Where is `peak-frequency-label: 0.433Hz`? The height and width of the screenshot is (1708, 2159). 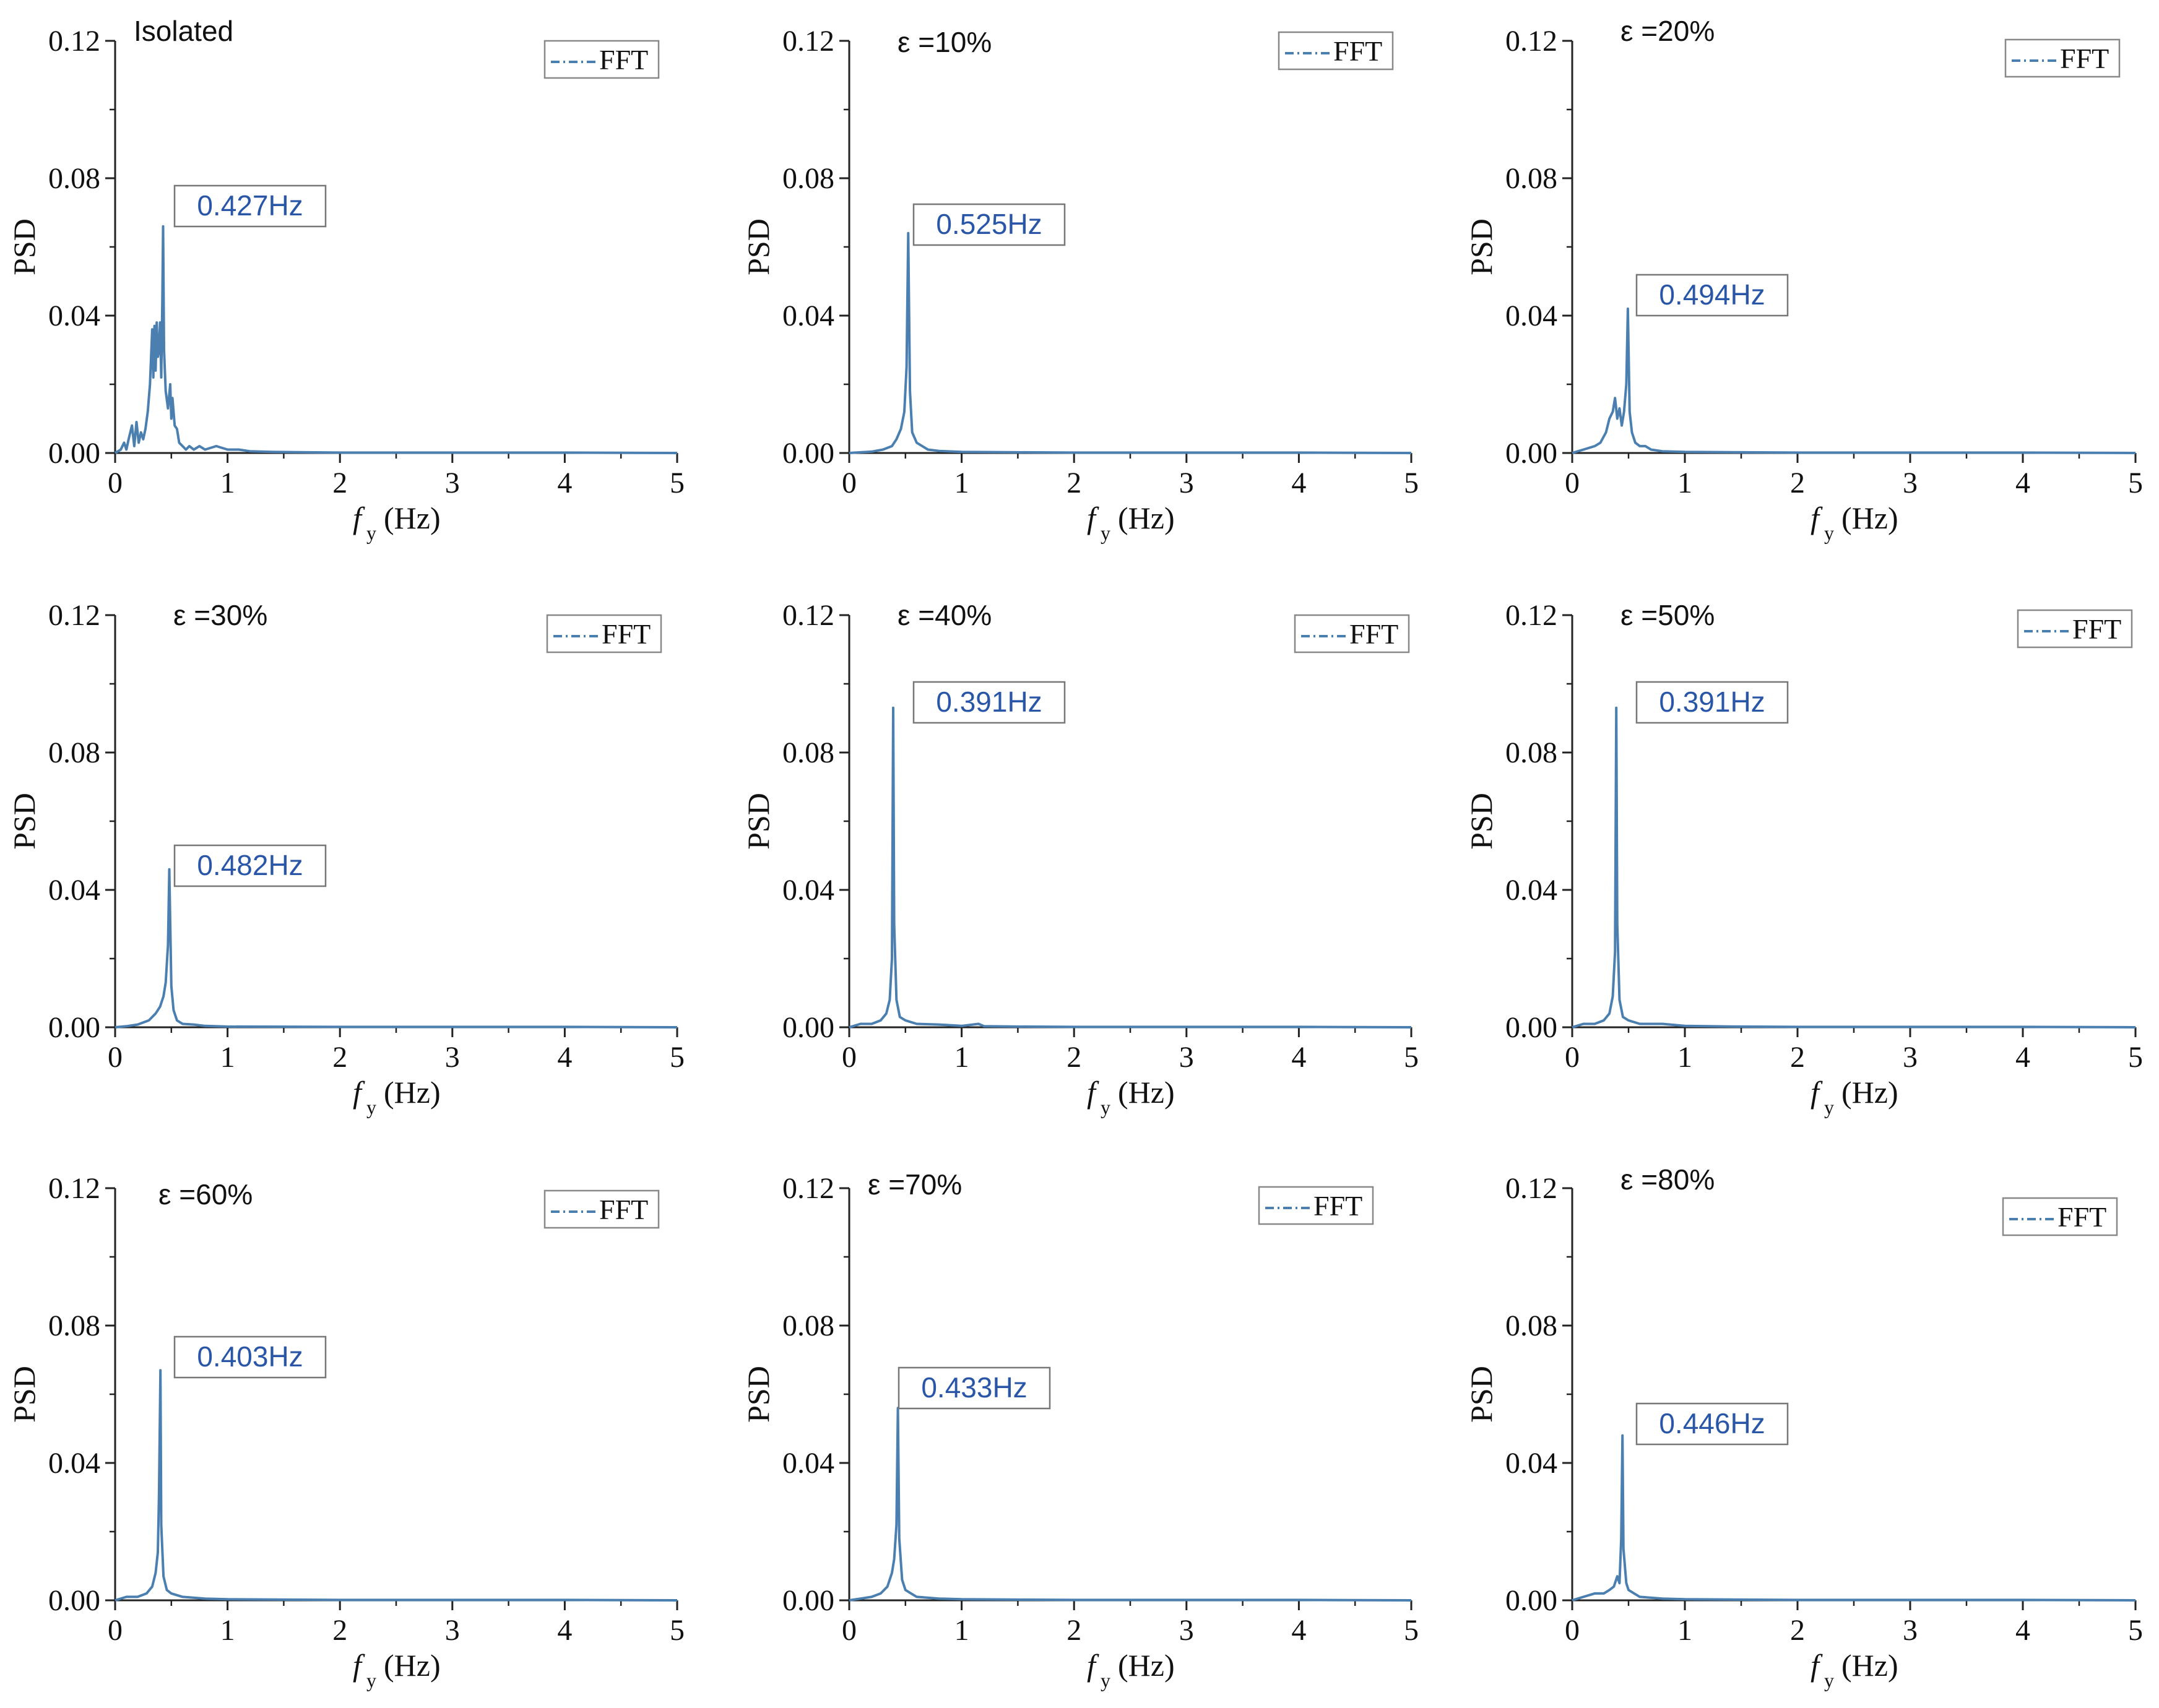
peak-frequency-label: 0.433Hz is located at coordinates (974, 1387).